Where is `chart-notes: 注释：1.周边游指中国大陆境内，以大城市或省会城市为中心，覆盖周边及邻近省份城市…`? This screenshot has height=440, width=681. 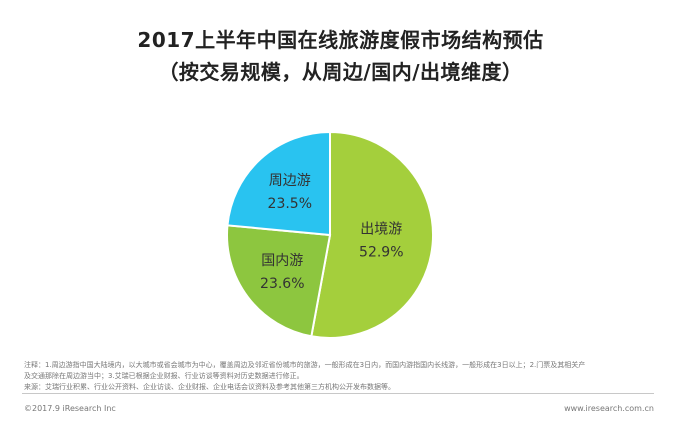 chart-notes: 注释：1.周边游指中国大陆境内，以大城市或省会城市为中心，覆盖周边及邻近省份城市… is located at coordinates (339, 376).